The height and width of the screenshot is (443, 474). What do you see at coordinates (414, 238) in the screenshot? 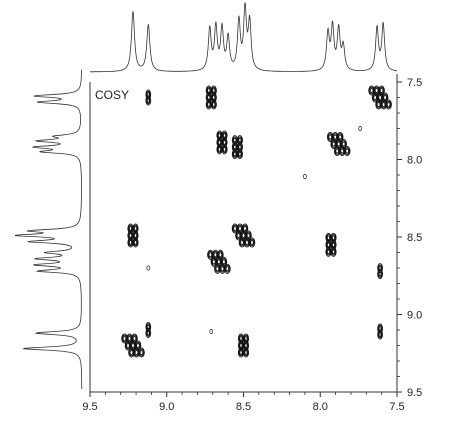
I see `y-tick-label: 8.5` at bounding box center [414, 238].